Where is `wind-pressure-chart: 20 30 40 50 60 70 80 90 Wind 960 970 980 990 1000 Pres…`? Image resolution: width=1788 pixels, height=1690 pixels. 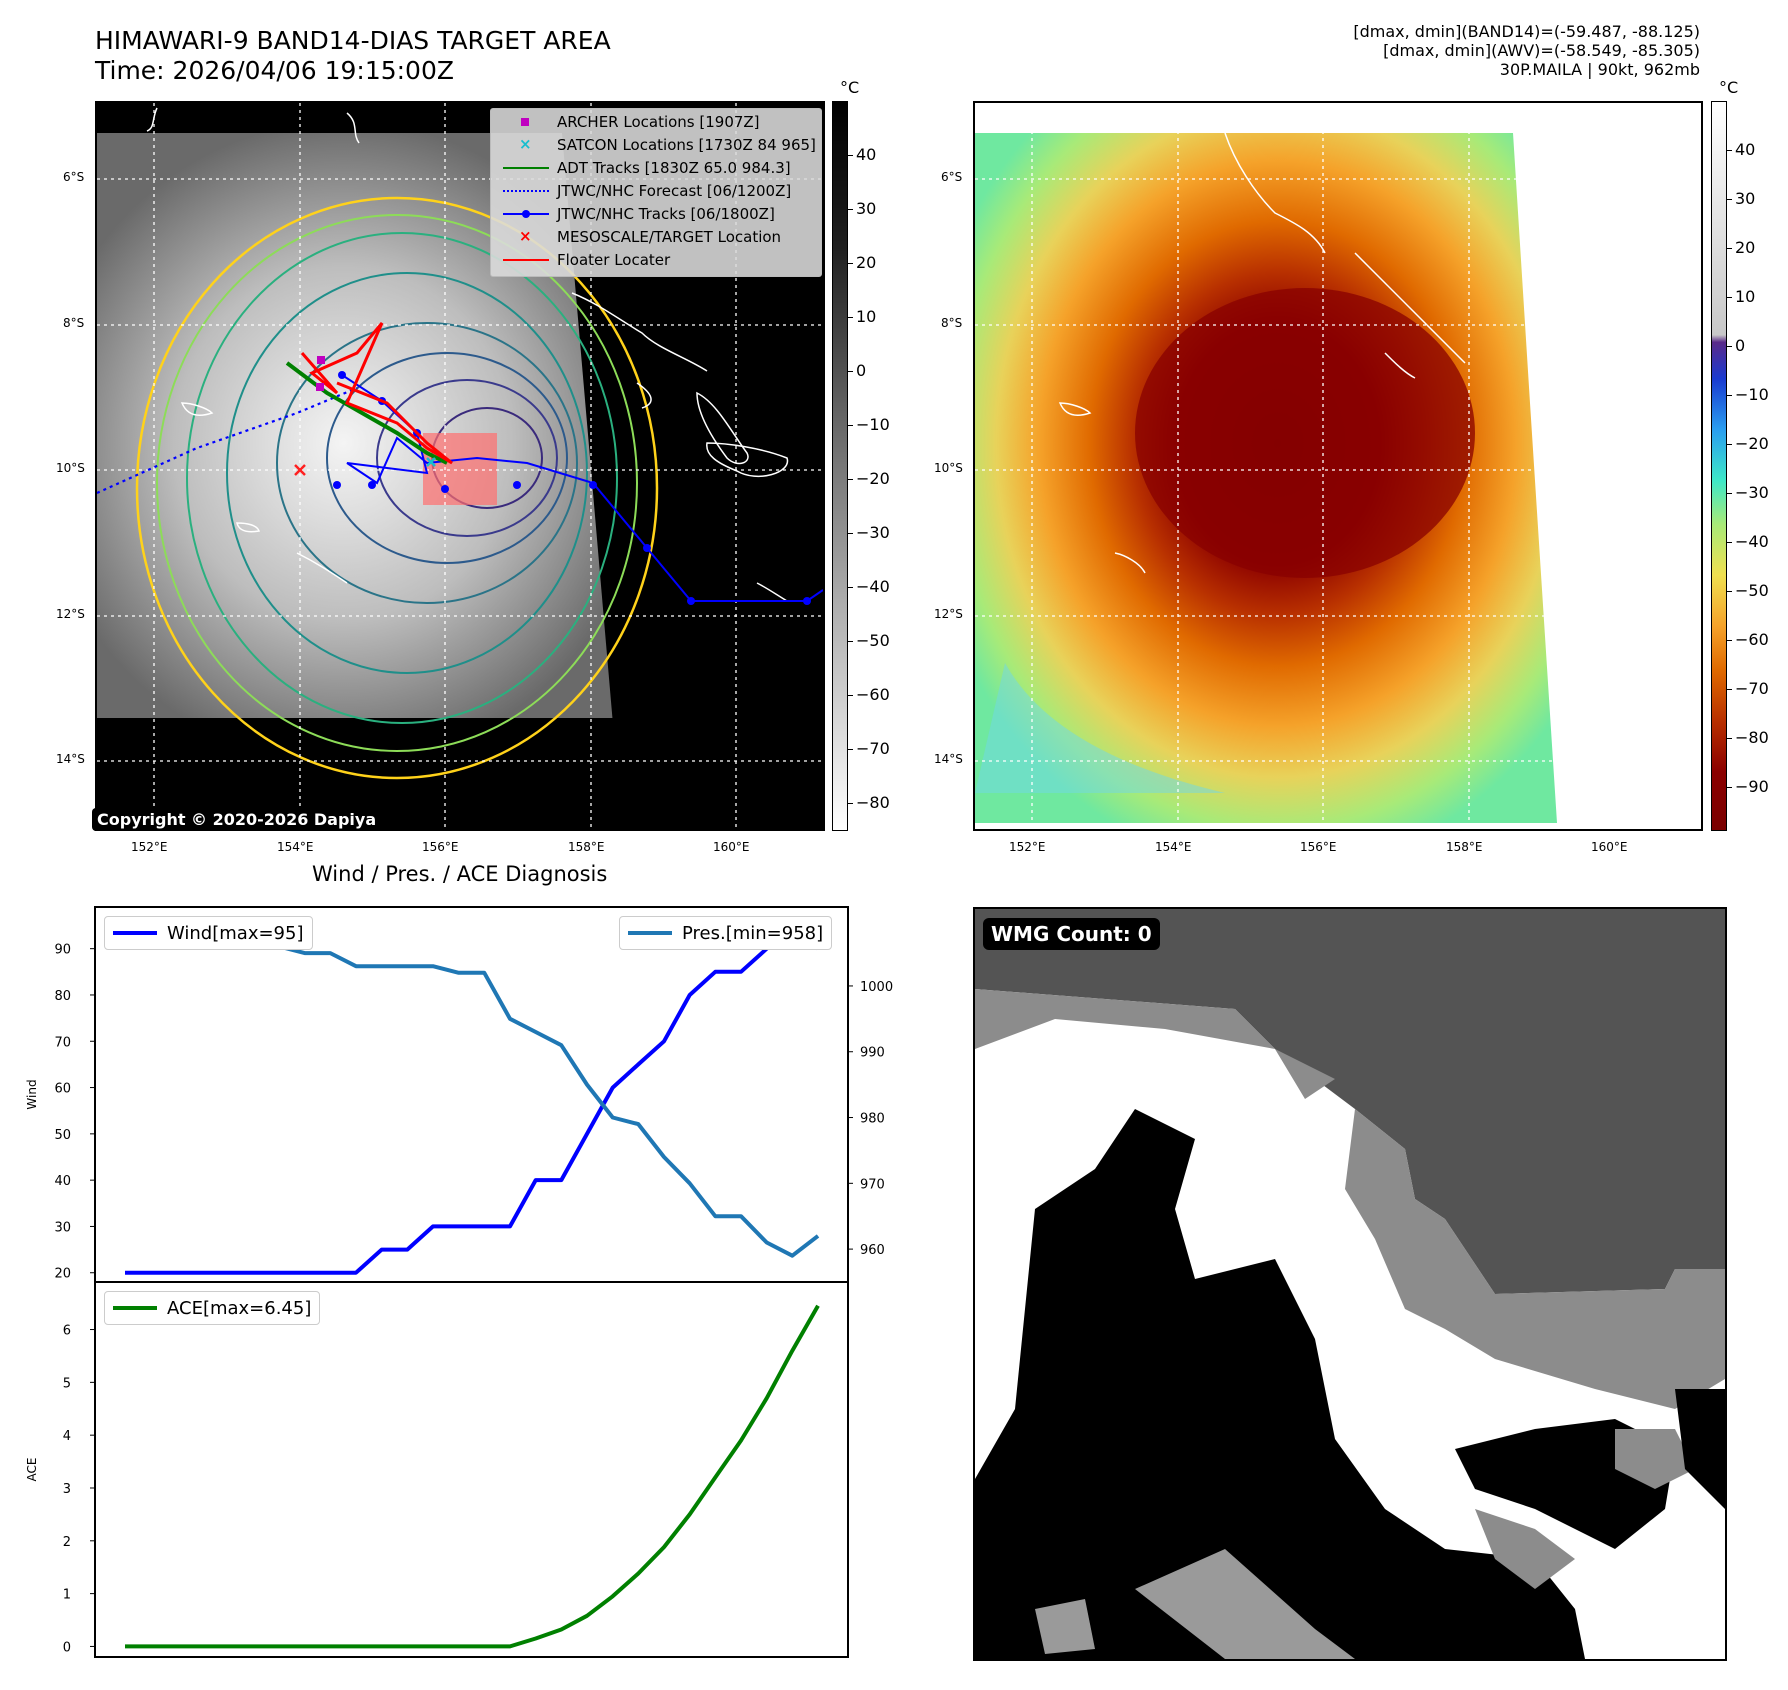
wind-pressure-chart: 20 30 40 50 60 70 80 90 Wind 960 970 980 990 1000 Pres… is located at coordinates (459, 1094).